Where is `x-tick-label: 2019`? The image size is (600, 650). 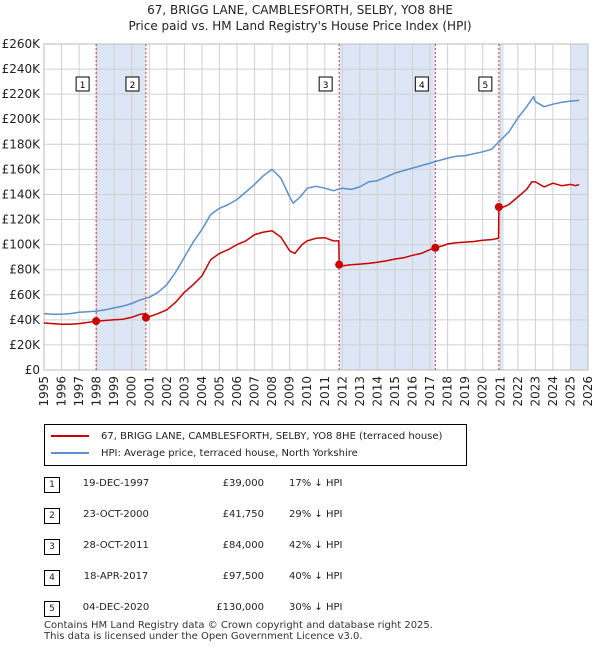 x-tick-label: 2019 is located at coordinates (465, 391).